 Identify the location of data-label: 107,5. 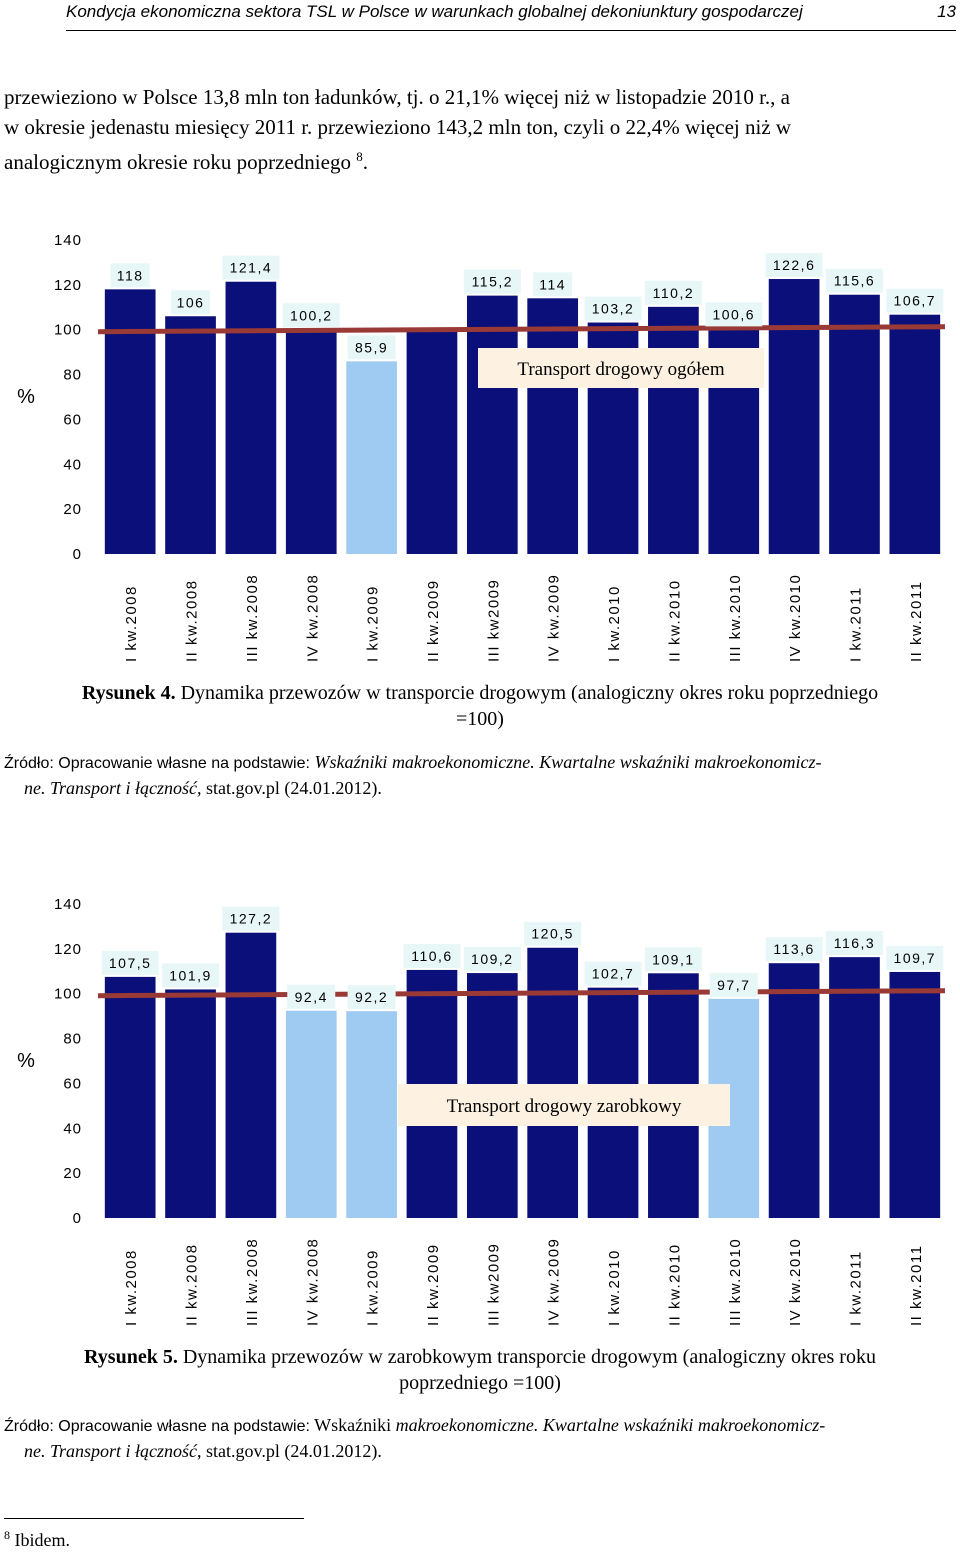
(130, 963).